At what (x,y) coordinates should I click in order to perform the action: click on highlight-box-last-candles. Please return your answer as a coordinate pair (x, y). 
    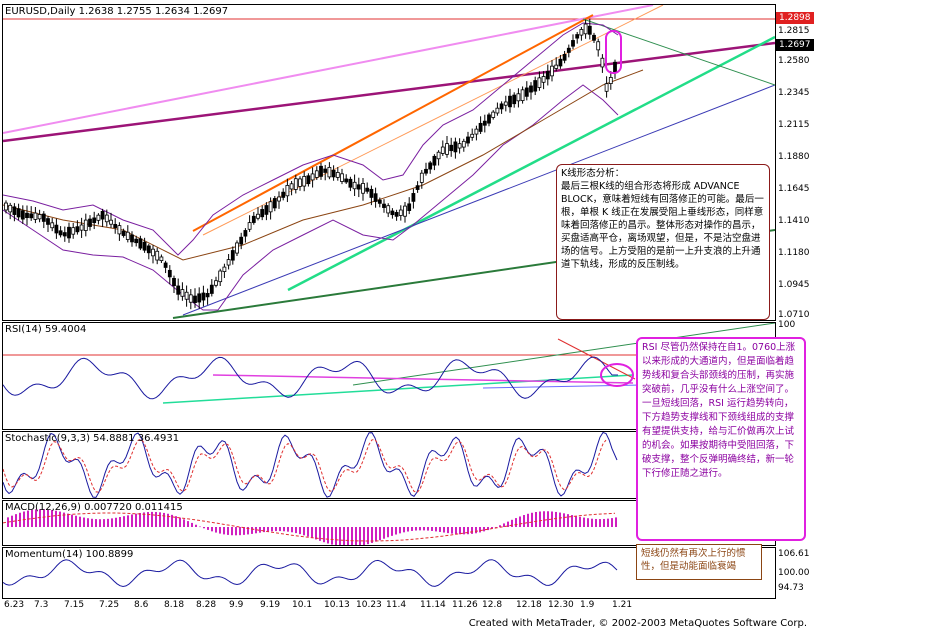
    Looking at the image, I should click on (613, 52).